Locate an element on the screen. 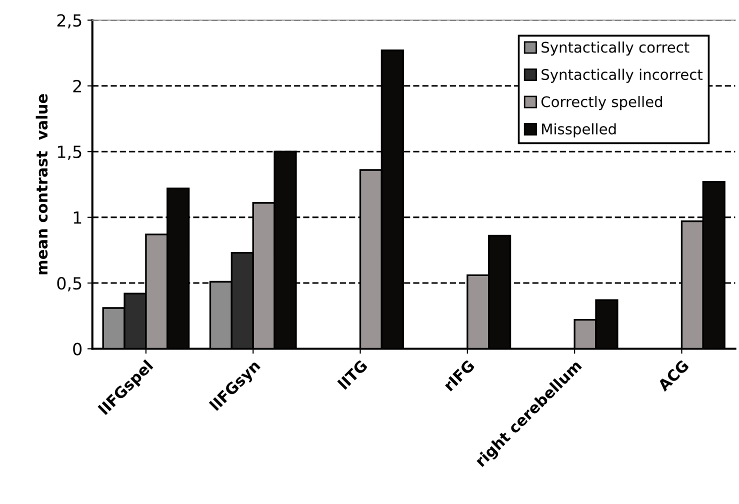 This screenshot has width=739, height=504. y-tick-label: 2,5 is located at coordinates (69, 21).